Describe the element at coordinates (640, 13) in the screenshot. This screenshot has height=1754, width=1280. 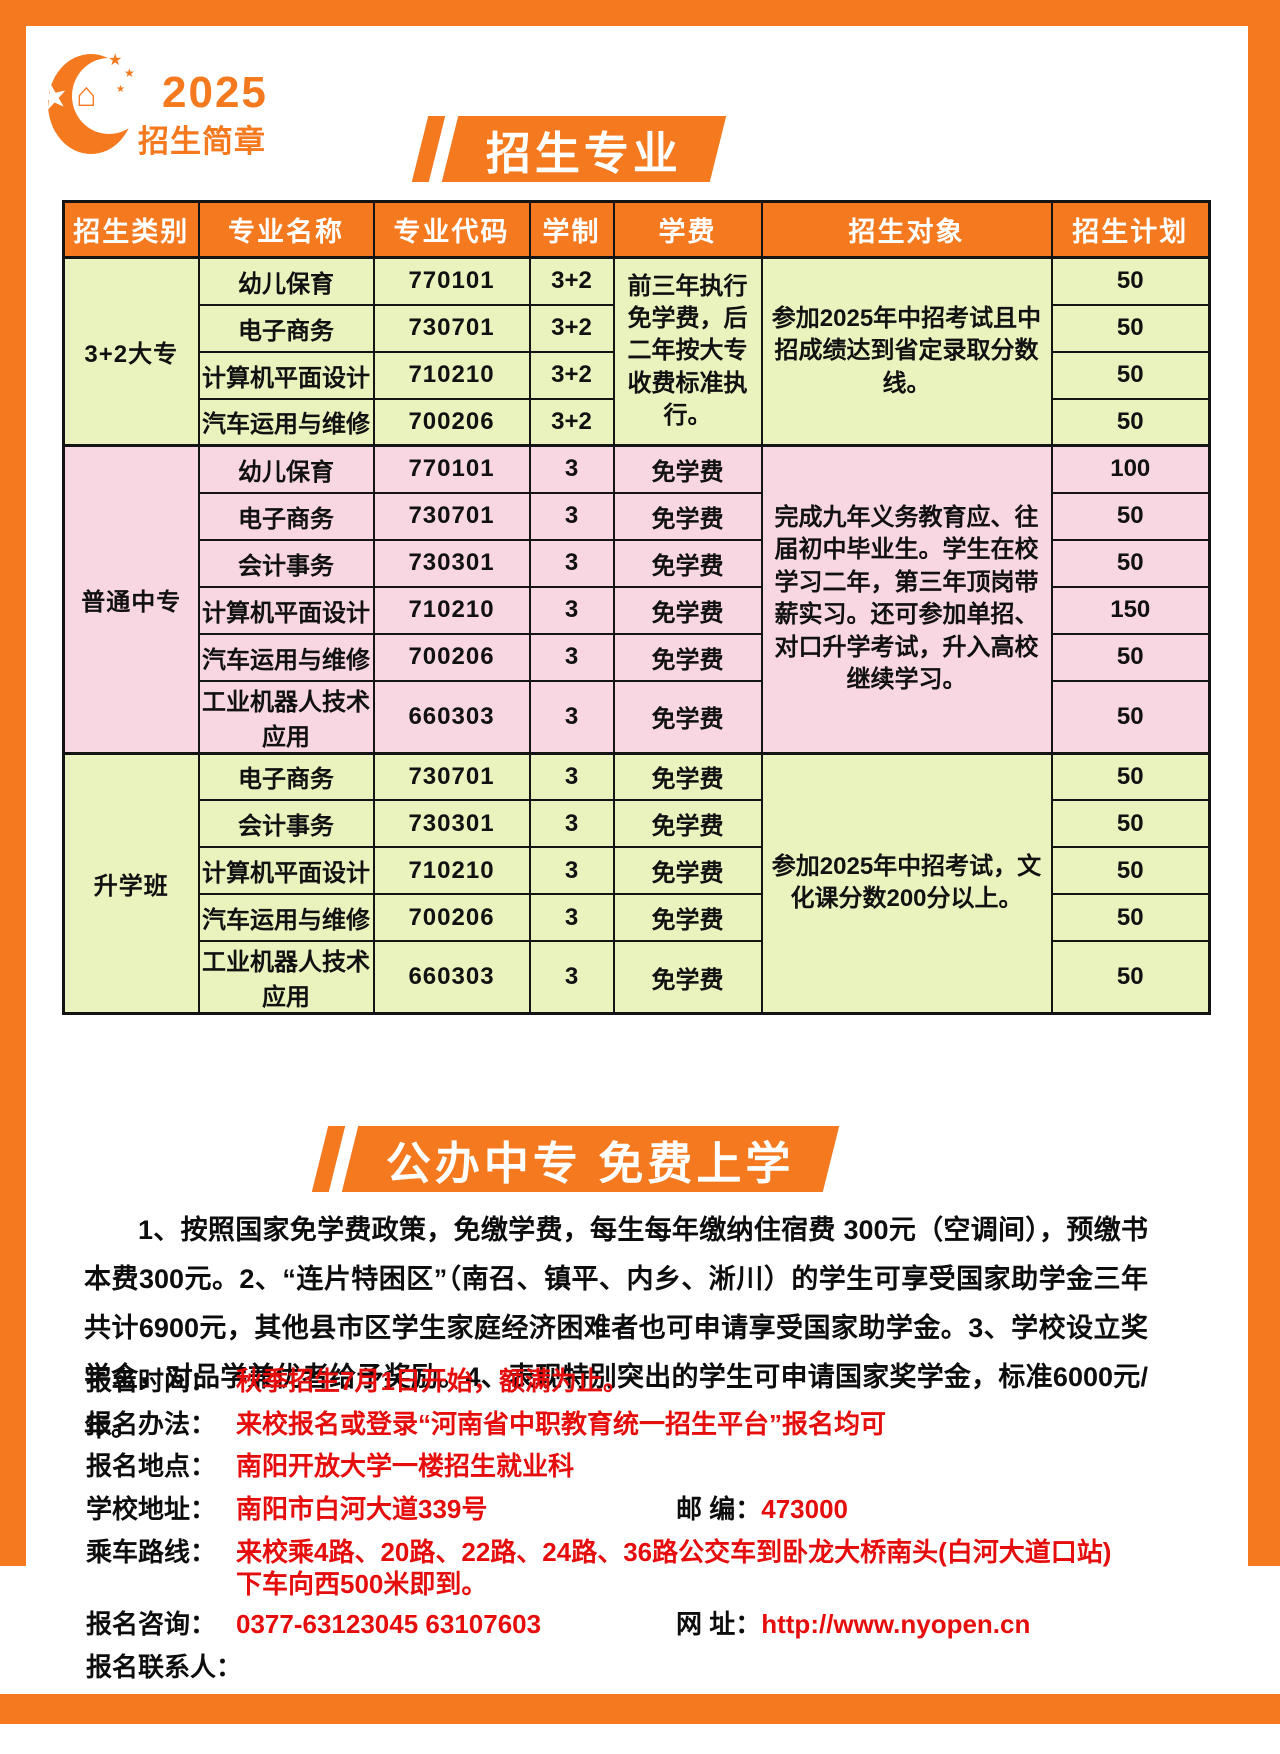
I see `top-border` at that location.